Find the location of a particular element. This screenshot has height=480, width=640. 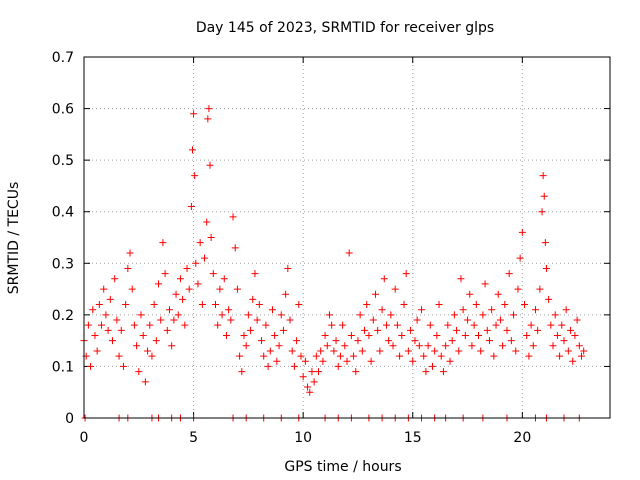

x-tick-label: 0 is located at coordinates (84, 438).